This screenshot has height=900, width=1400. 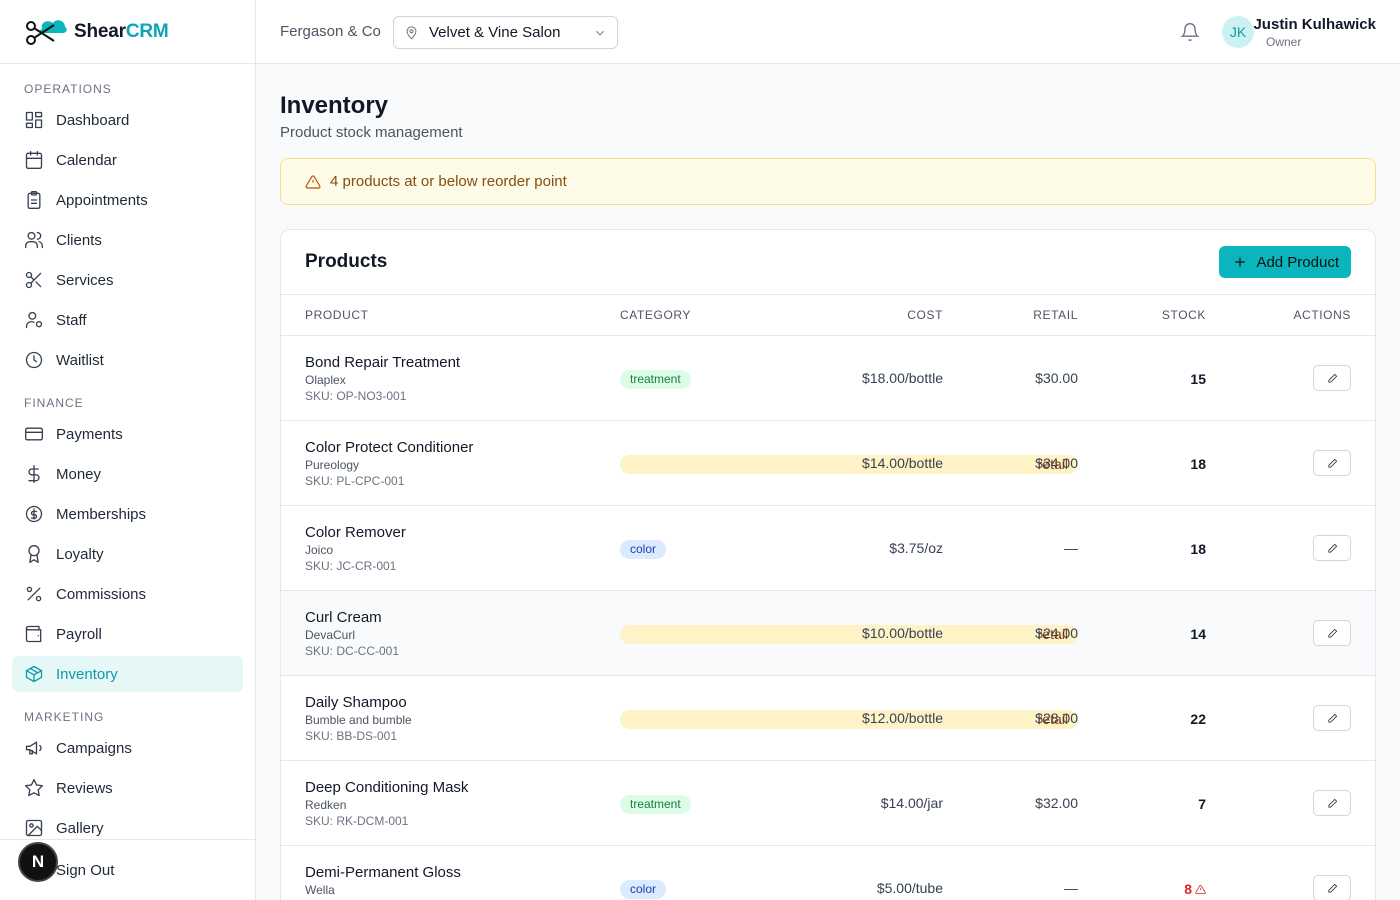 I want to click on user-cog-icon, so click(x=34, y=320).